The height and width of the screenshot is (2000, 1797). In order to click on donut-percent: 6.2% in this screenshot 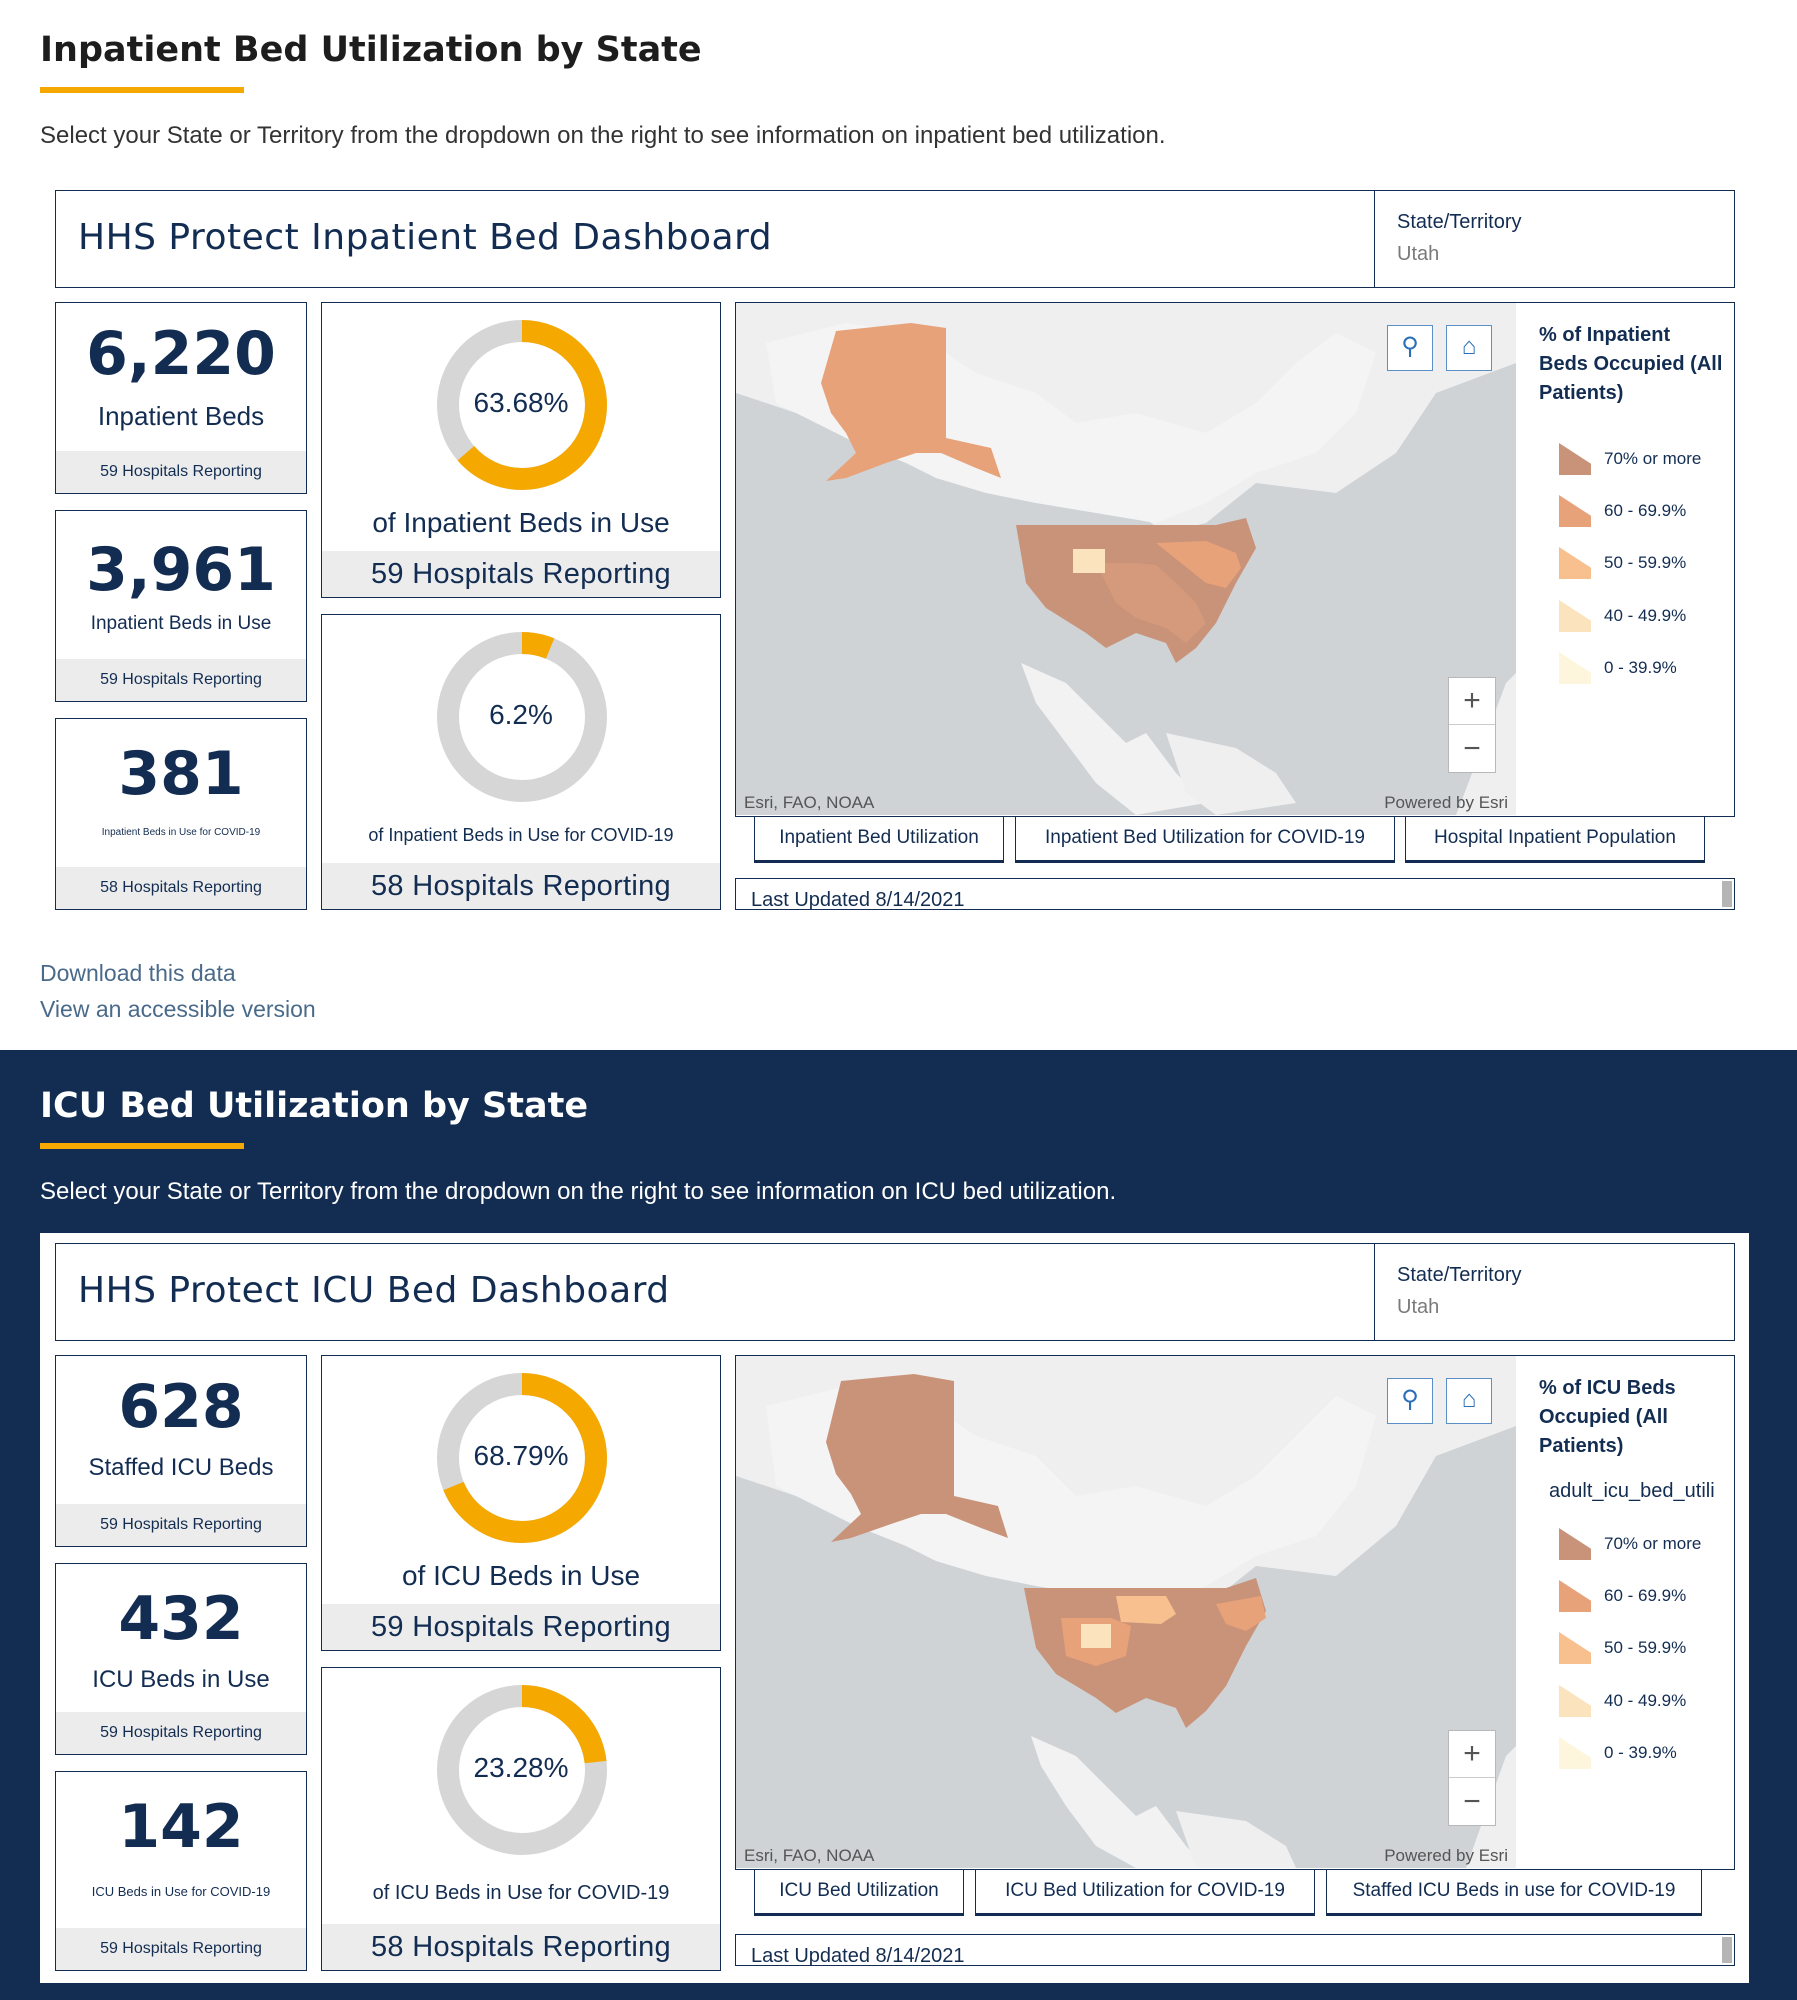, I will do `click(521, 714)`.